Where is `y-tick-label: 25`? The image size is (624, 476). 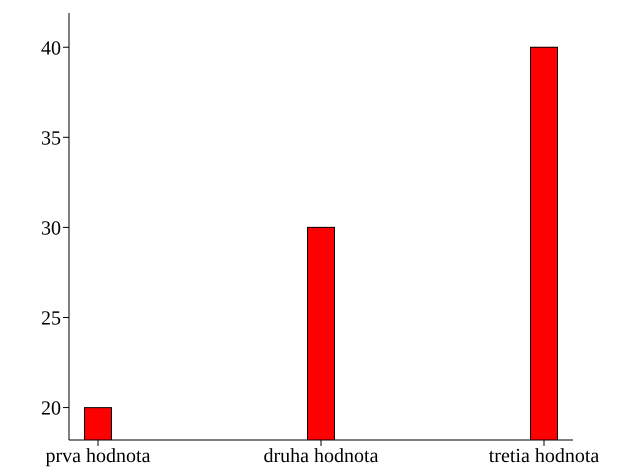
y-tick-label: 25 is located at coordinates (51, 319).